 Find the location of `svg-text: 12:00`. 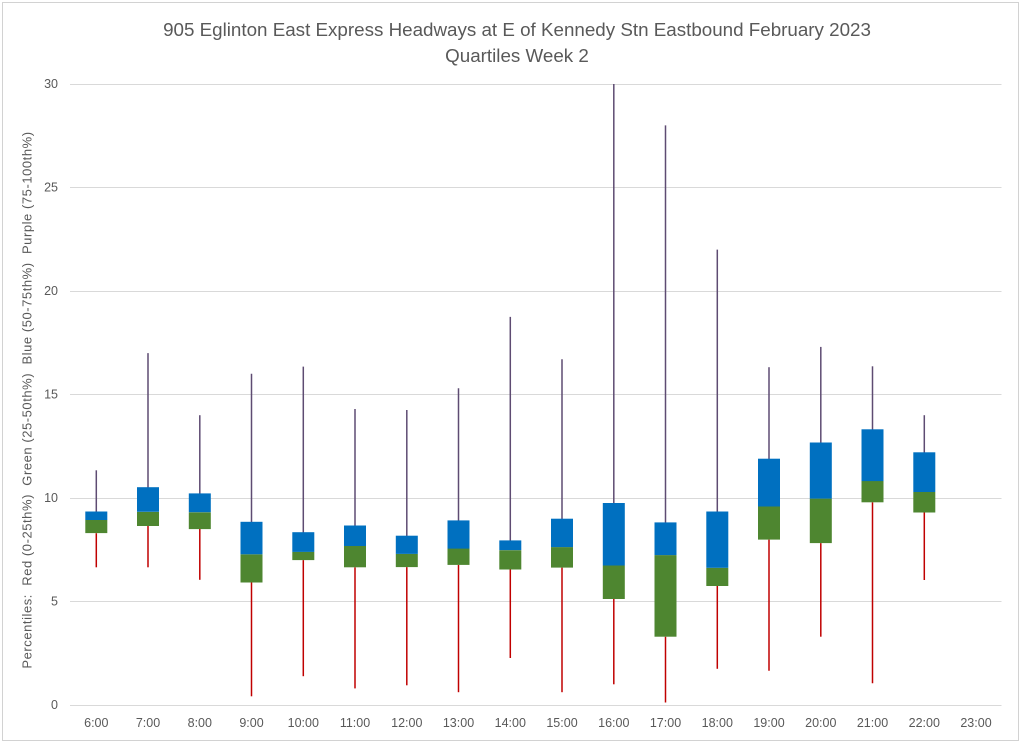

svg-text: 12:00 is located at coordinates (406, 723).